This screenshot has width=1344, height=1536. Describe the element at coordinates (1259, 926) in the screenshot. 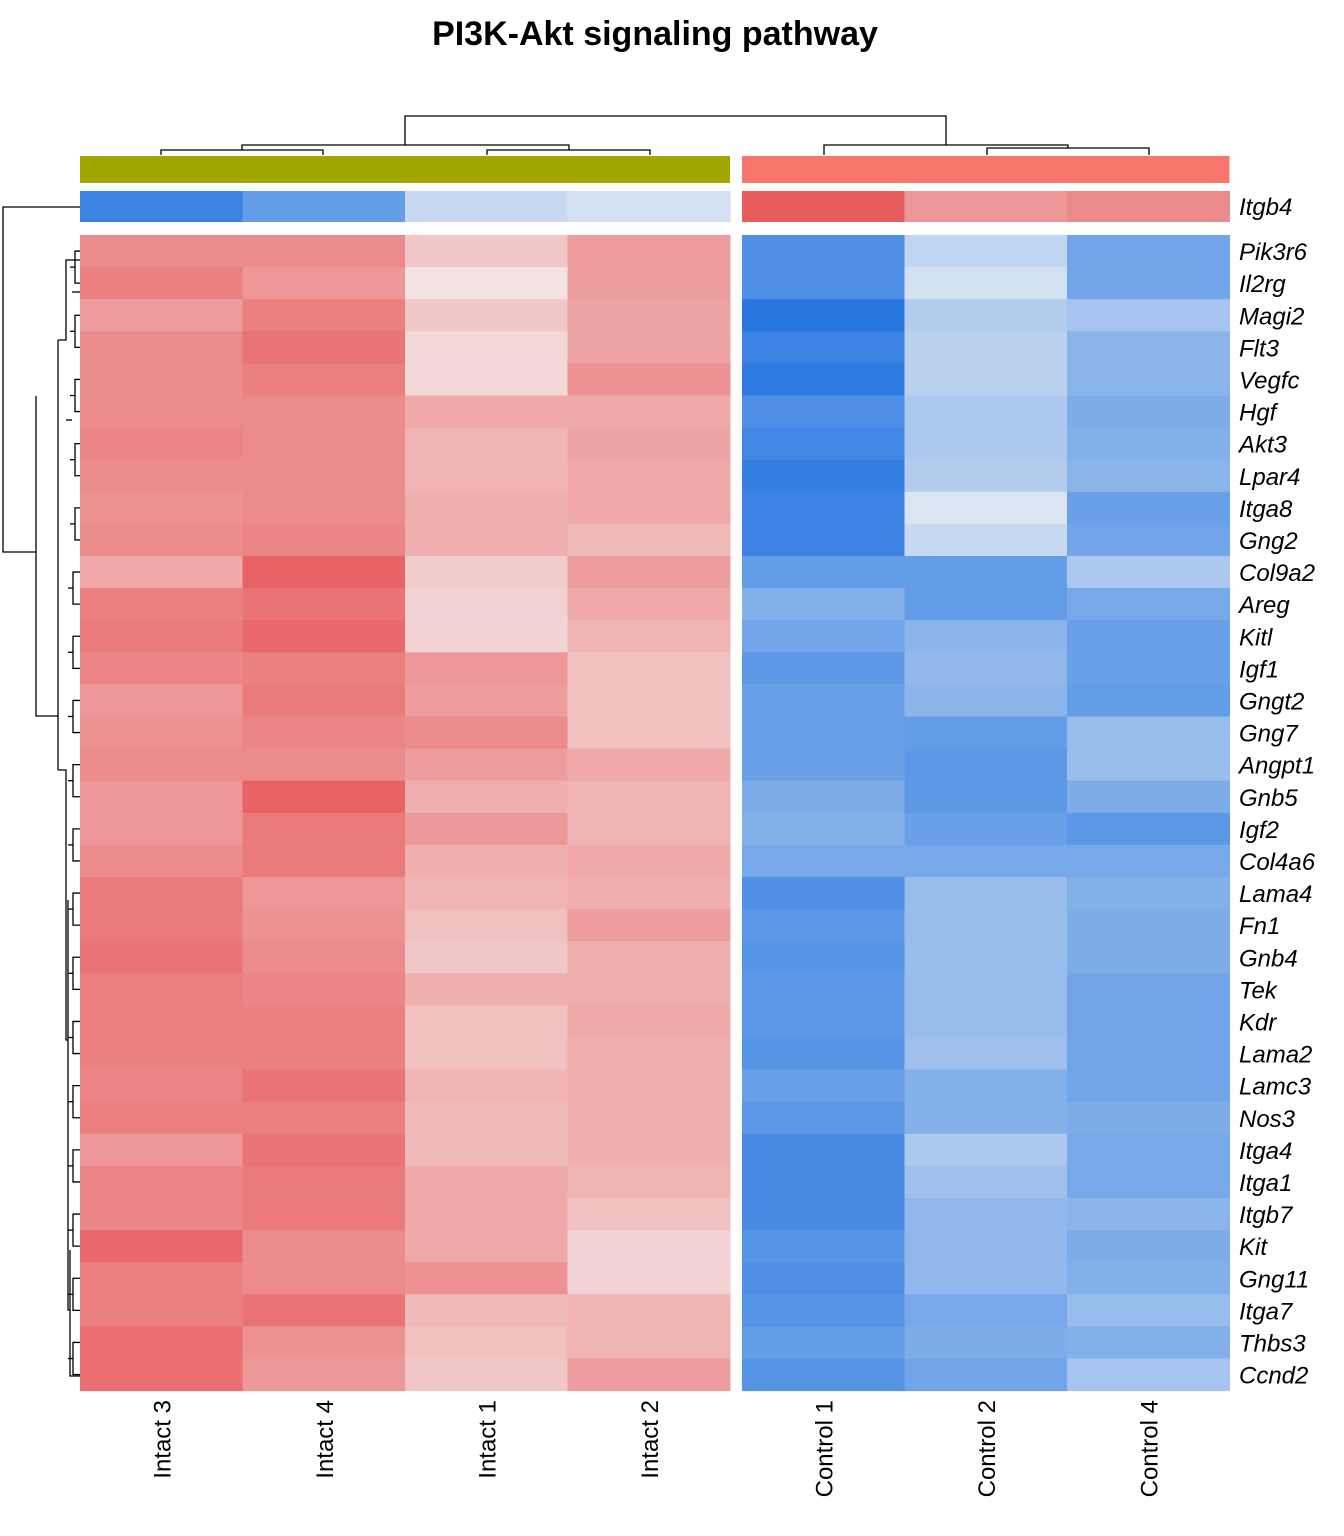

I see `row-label: Fn1` at that location.